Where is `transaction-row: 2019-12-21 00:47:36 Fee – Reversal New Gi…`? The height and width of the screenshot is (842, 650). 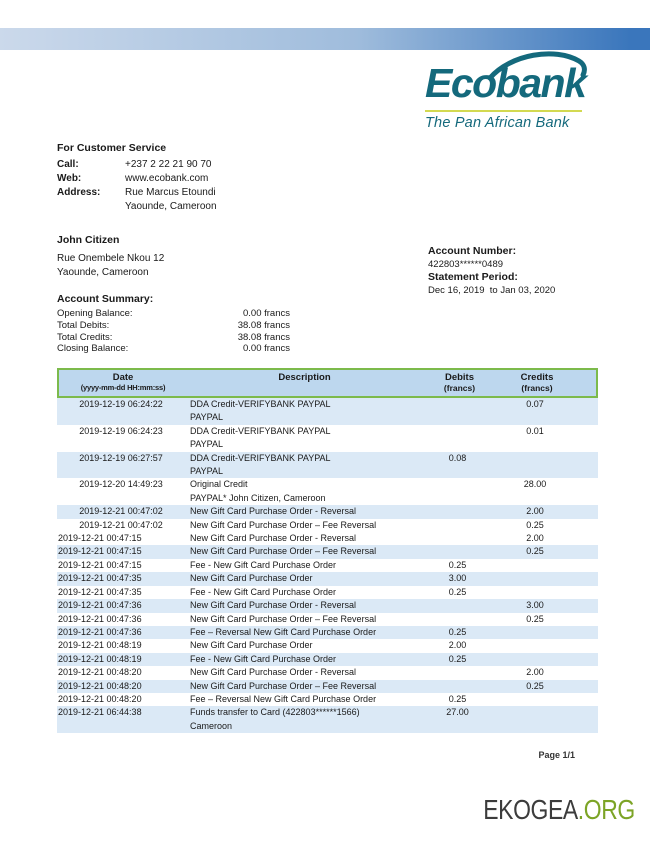
transaction-row: 2019-12-21 00:47:36 Fee – Reversal New Gi… is located at coordinates (327, 632).